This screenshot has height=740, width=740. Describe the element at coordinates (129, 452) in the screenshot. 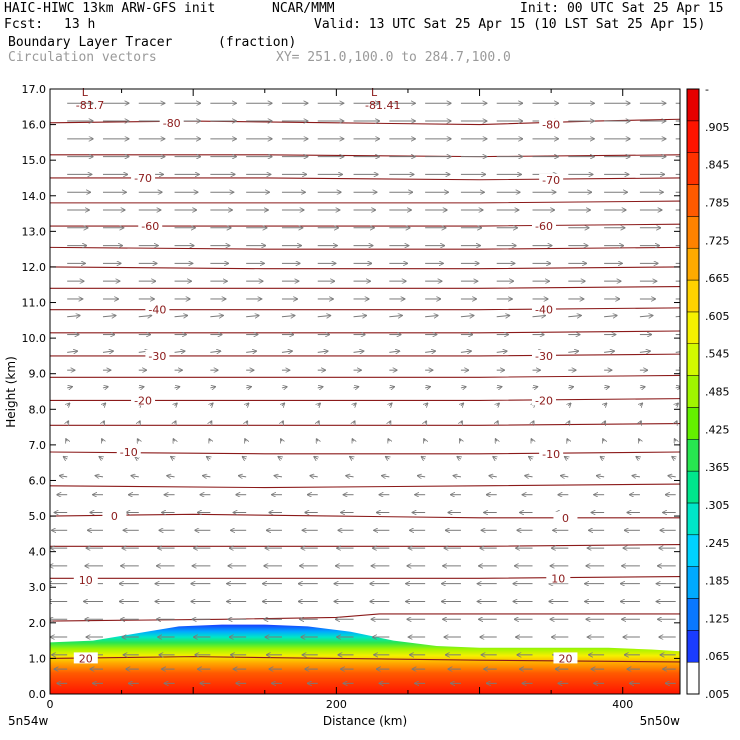

I see `contour-label: -10` at that location.